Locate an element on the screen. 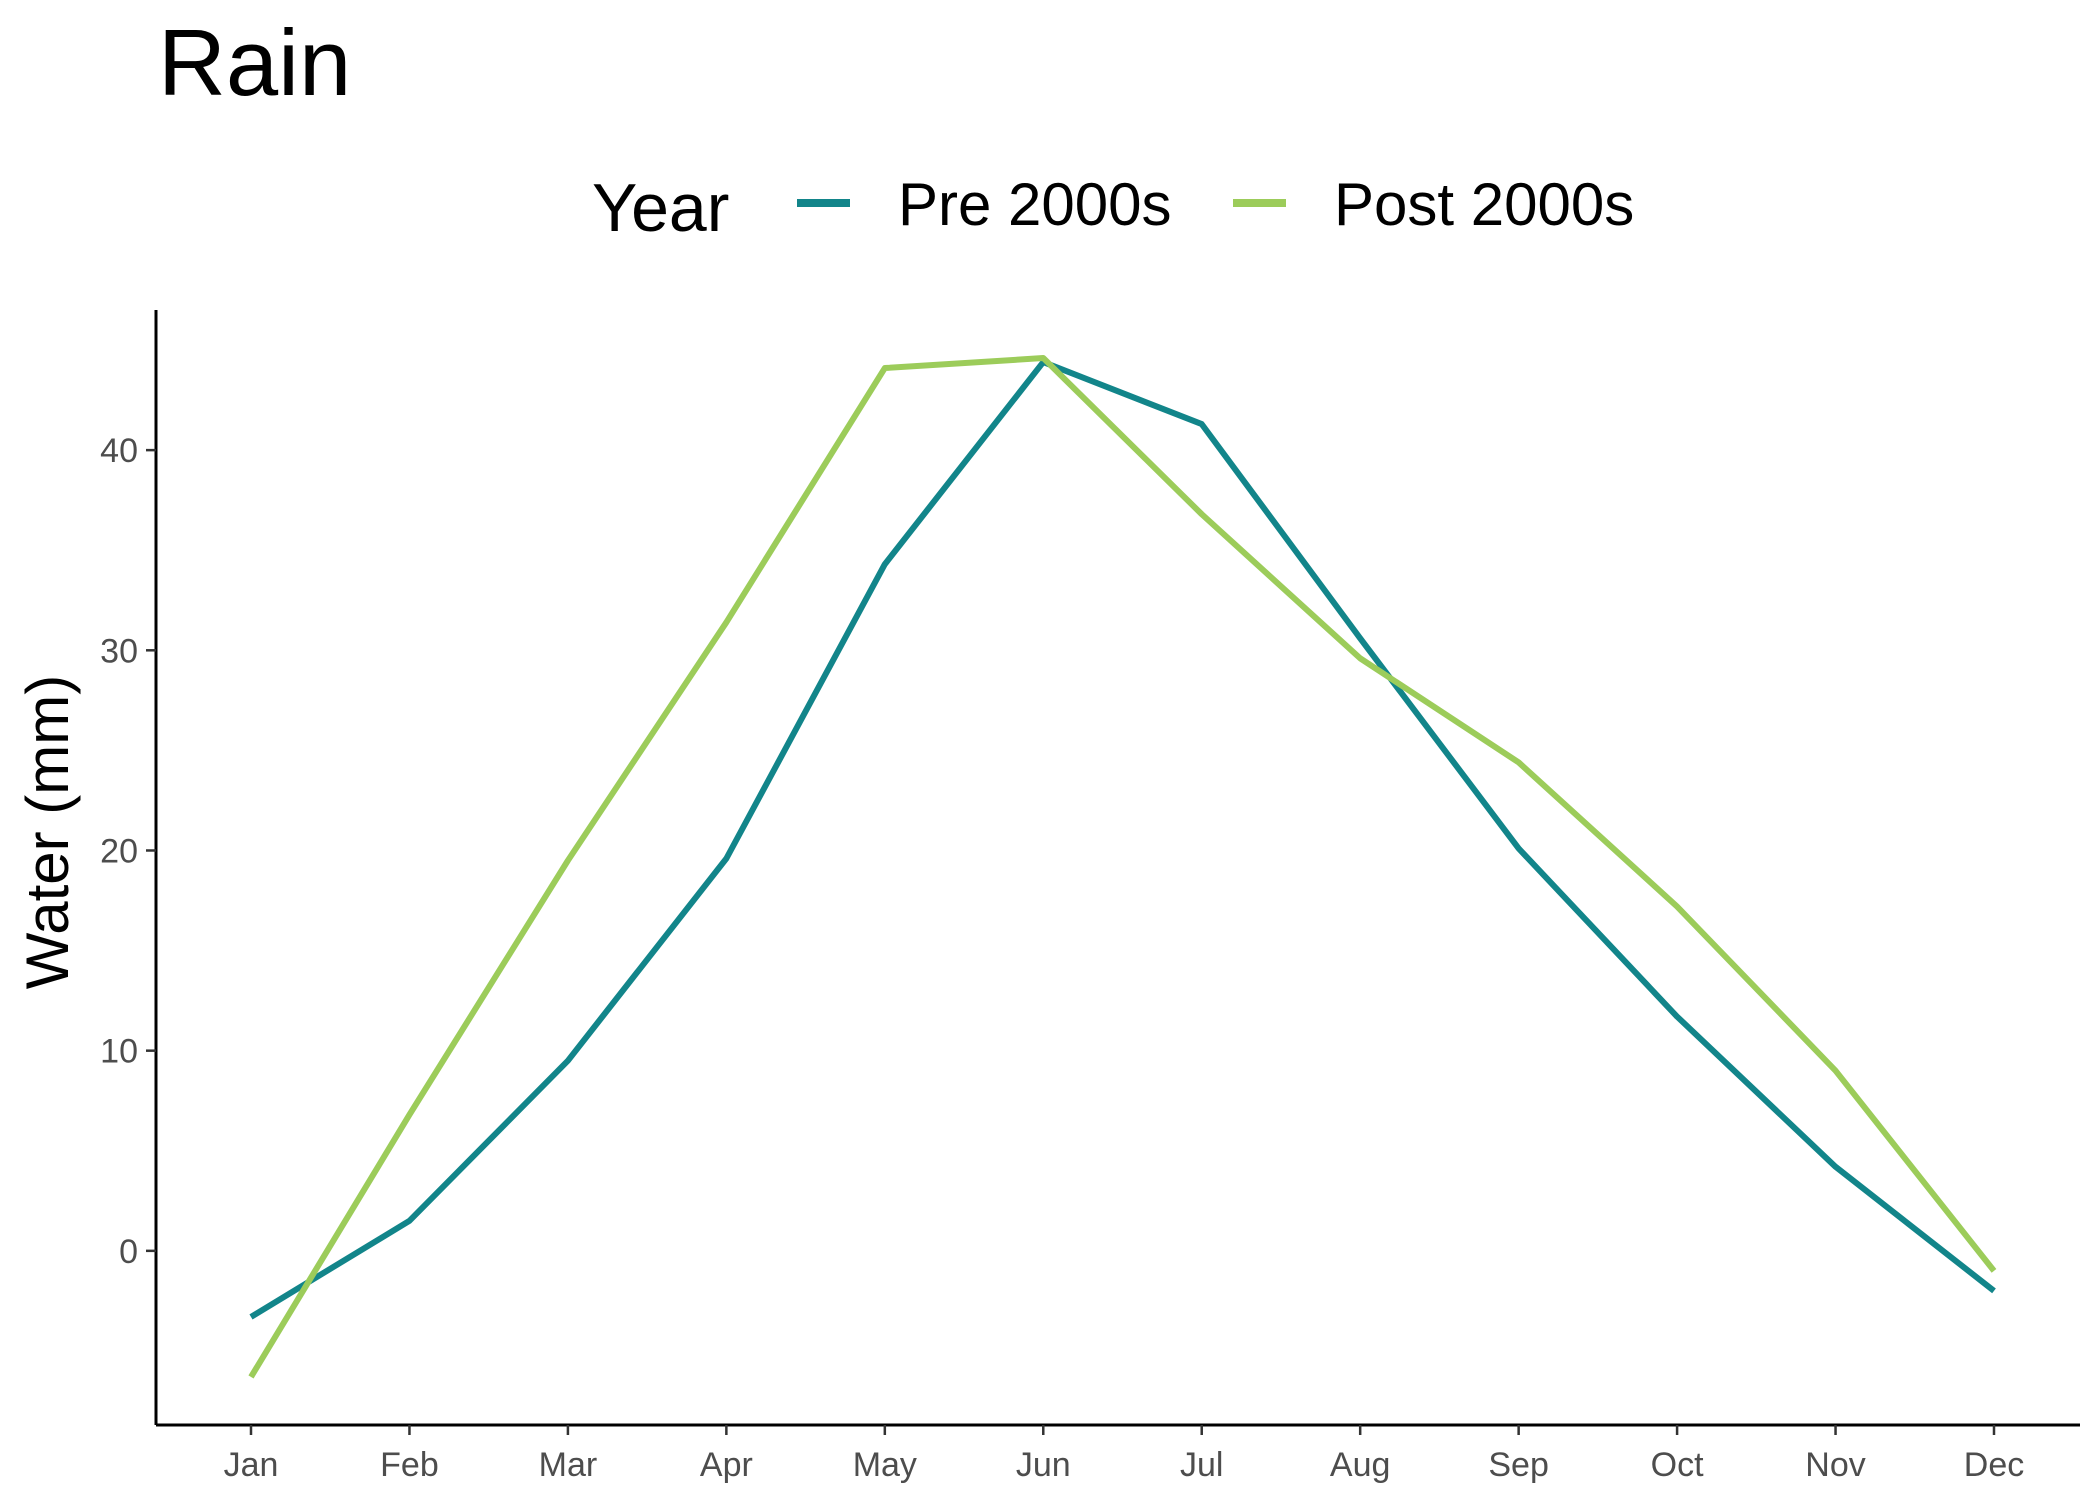 This screenshot has height=1499, width=2100. x-tick-label: Aug is located at coordinates (1360, 1465).